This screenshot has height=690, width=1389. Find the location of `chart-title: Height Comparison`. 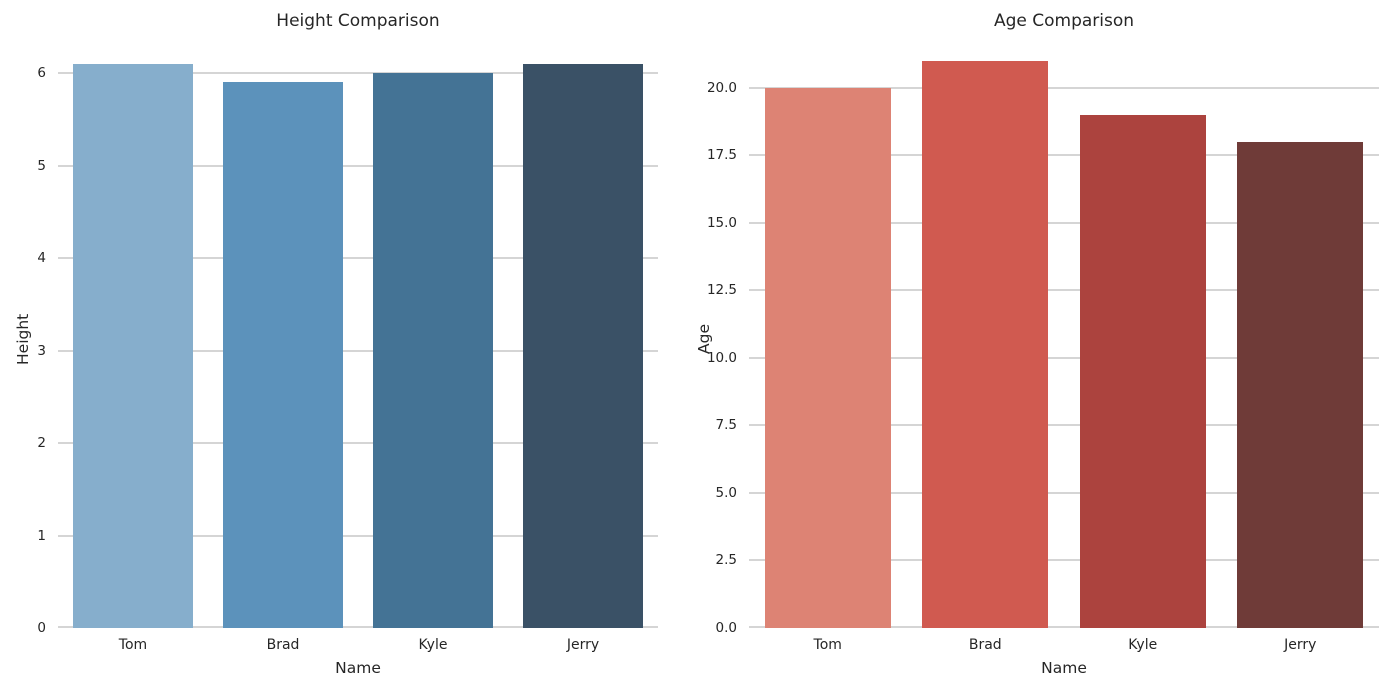

chart-title: Height Comparison is located at coordinates (358, 21).